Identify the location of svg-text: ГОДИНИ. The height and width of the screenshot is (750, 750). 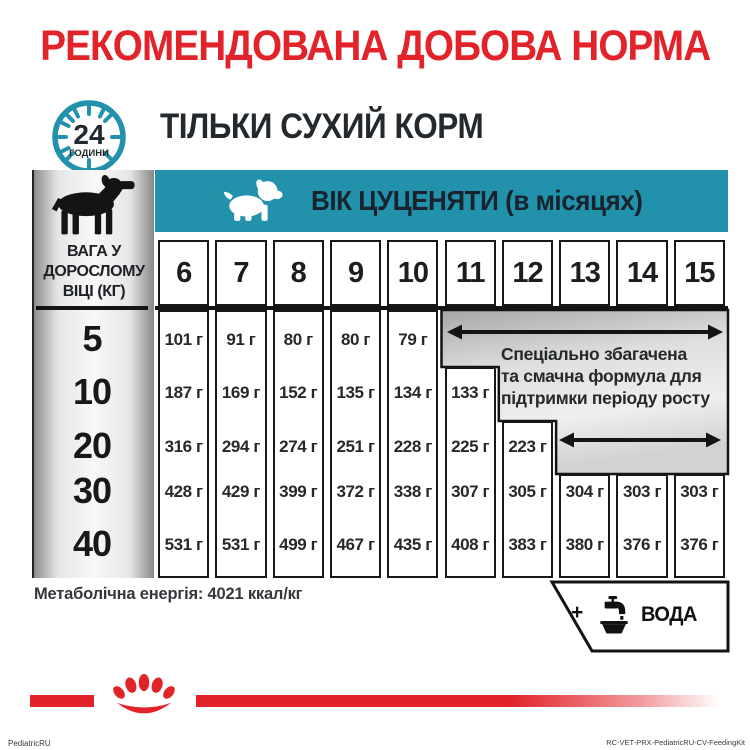
(89, 153).